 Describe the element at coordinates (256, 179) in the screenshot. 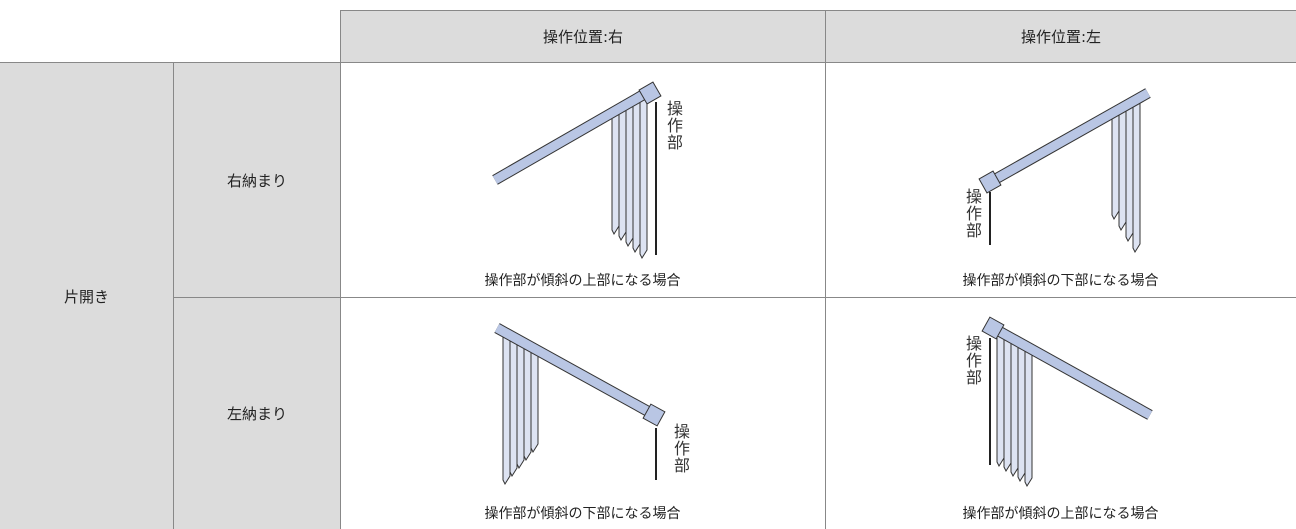

I see `row-label: 右納まり` at that location.